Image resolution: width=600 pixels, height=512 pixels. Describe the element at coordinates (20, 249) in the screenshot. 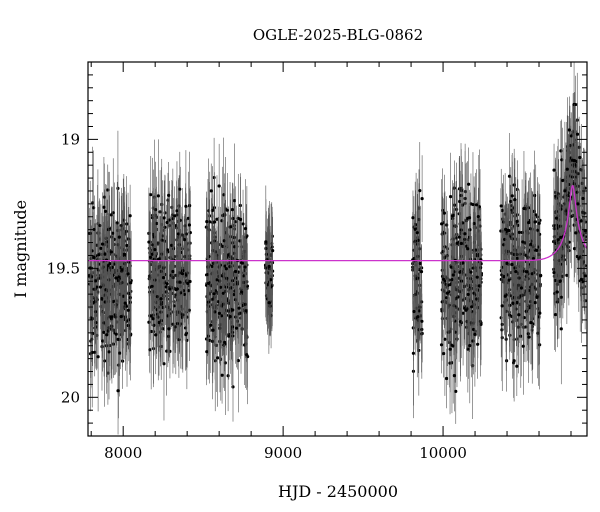

I see `y-axis-label: I magnitude` at that location.